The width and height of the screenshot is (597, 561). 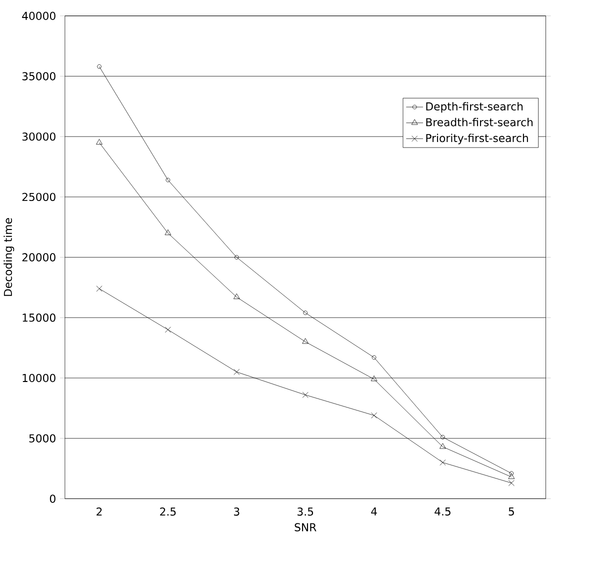 I want to click on y-tick-label: 0, so click(x=53, y=498).